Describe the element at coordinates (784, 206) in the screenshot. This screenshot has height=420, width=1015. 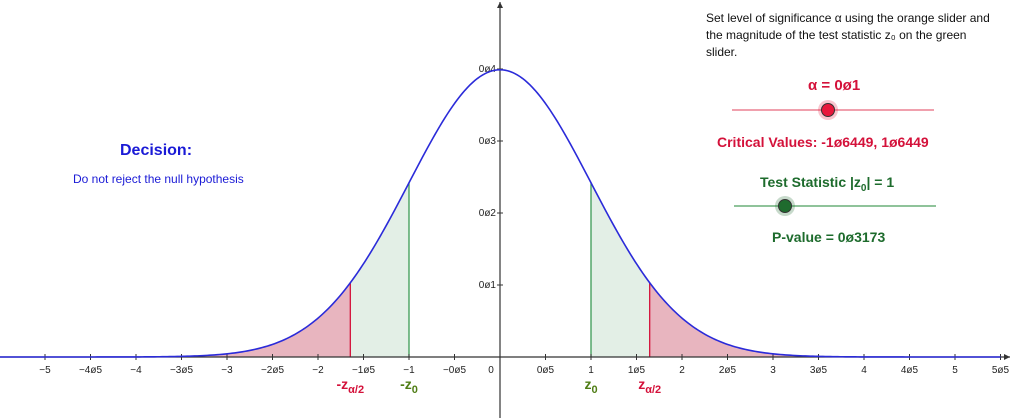
I see `test-statistic-slider-handle` at that location.